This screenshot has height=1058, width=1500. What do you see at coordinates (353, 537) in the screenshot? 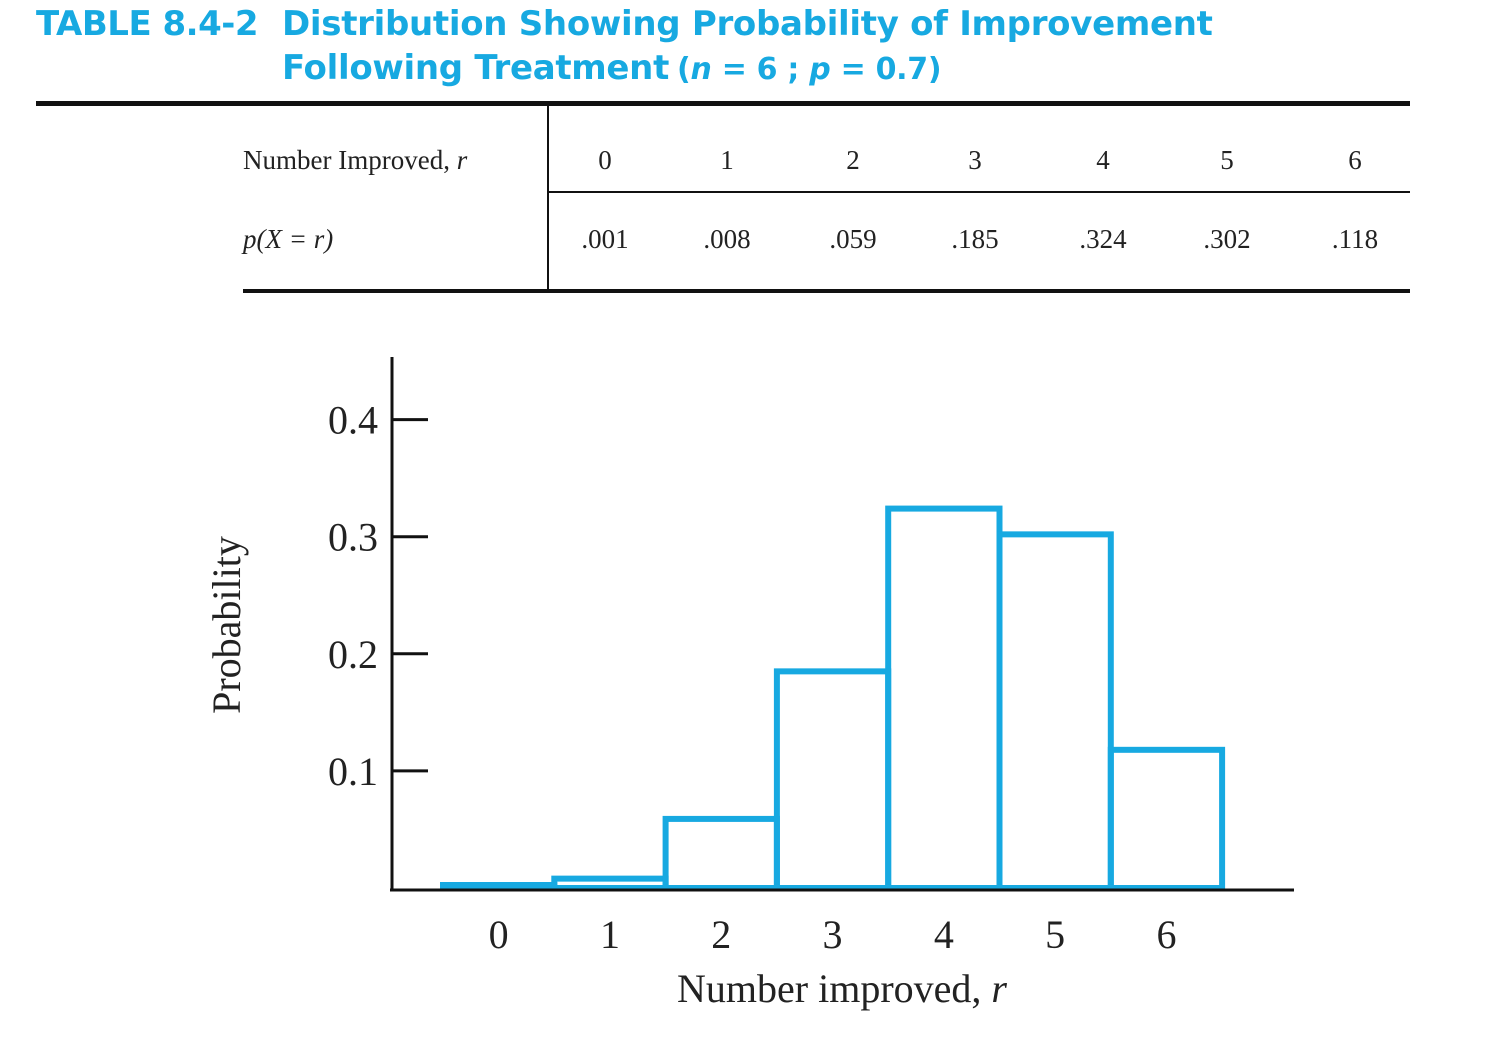
I see `y-tick-label: 0.3` at bounding box center [353, 537].